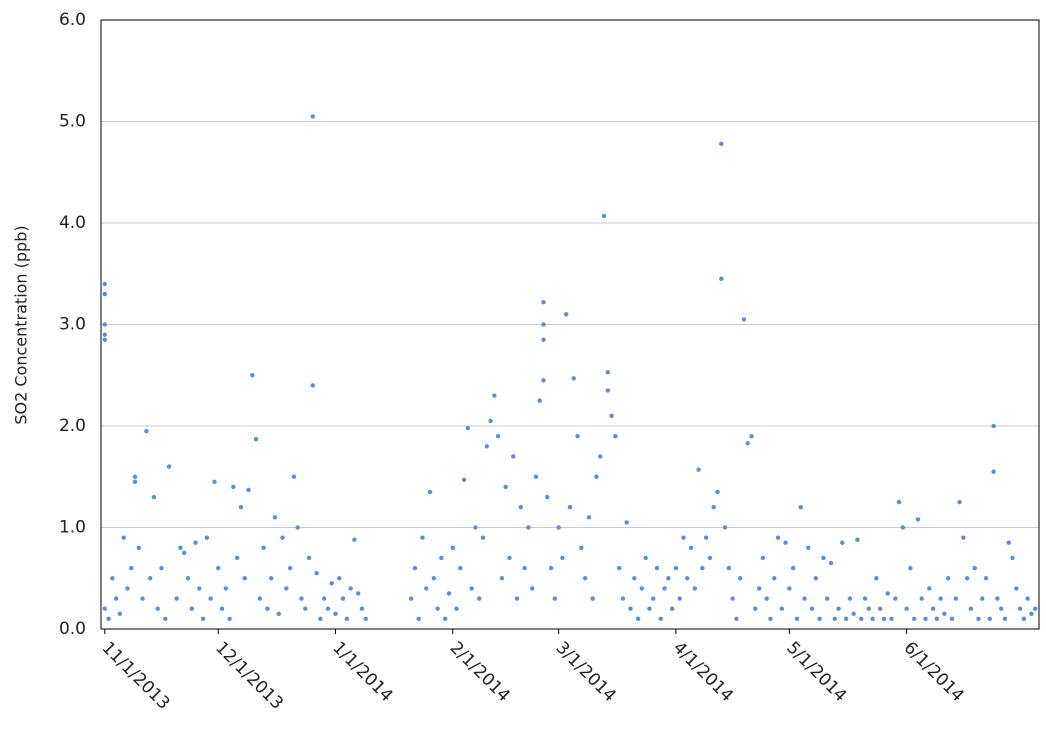 The image size is (1046, 751). I want to click on y-axis-label: SO2 Concentration (ppb), so click(21, 324).